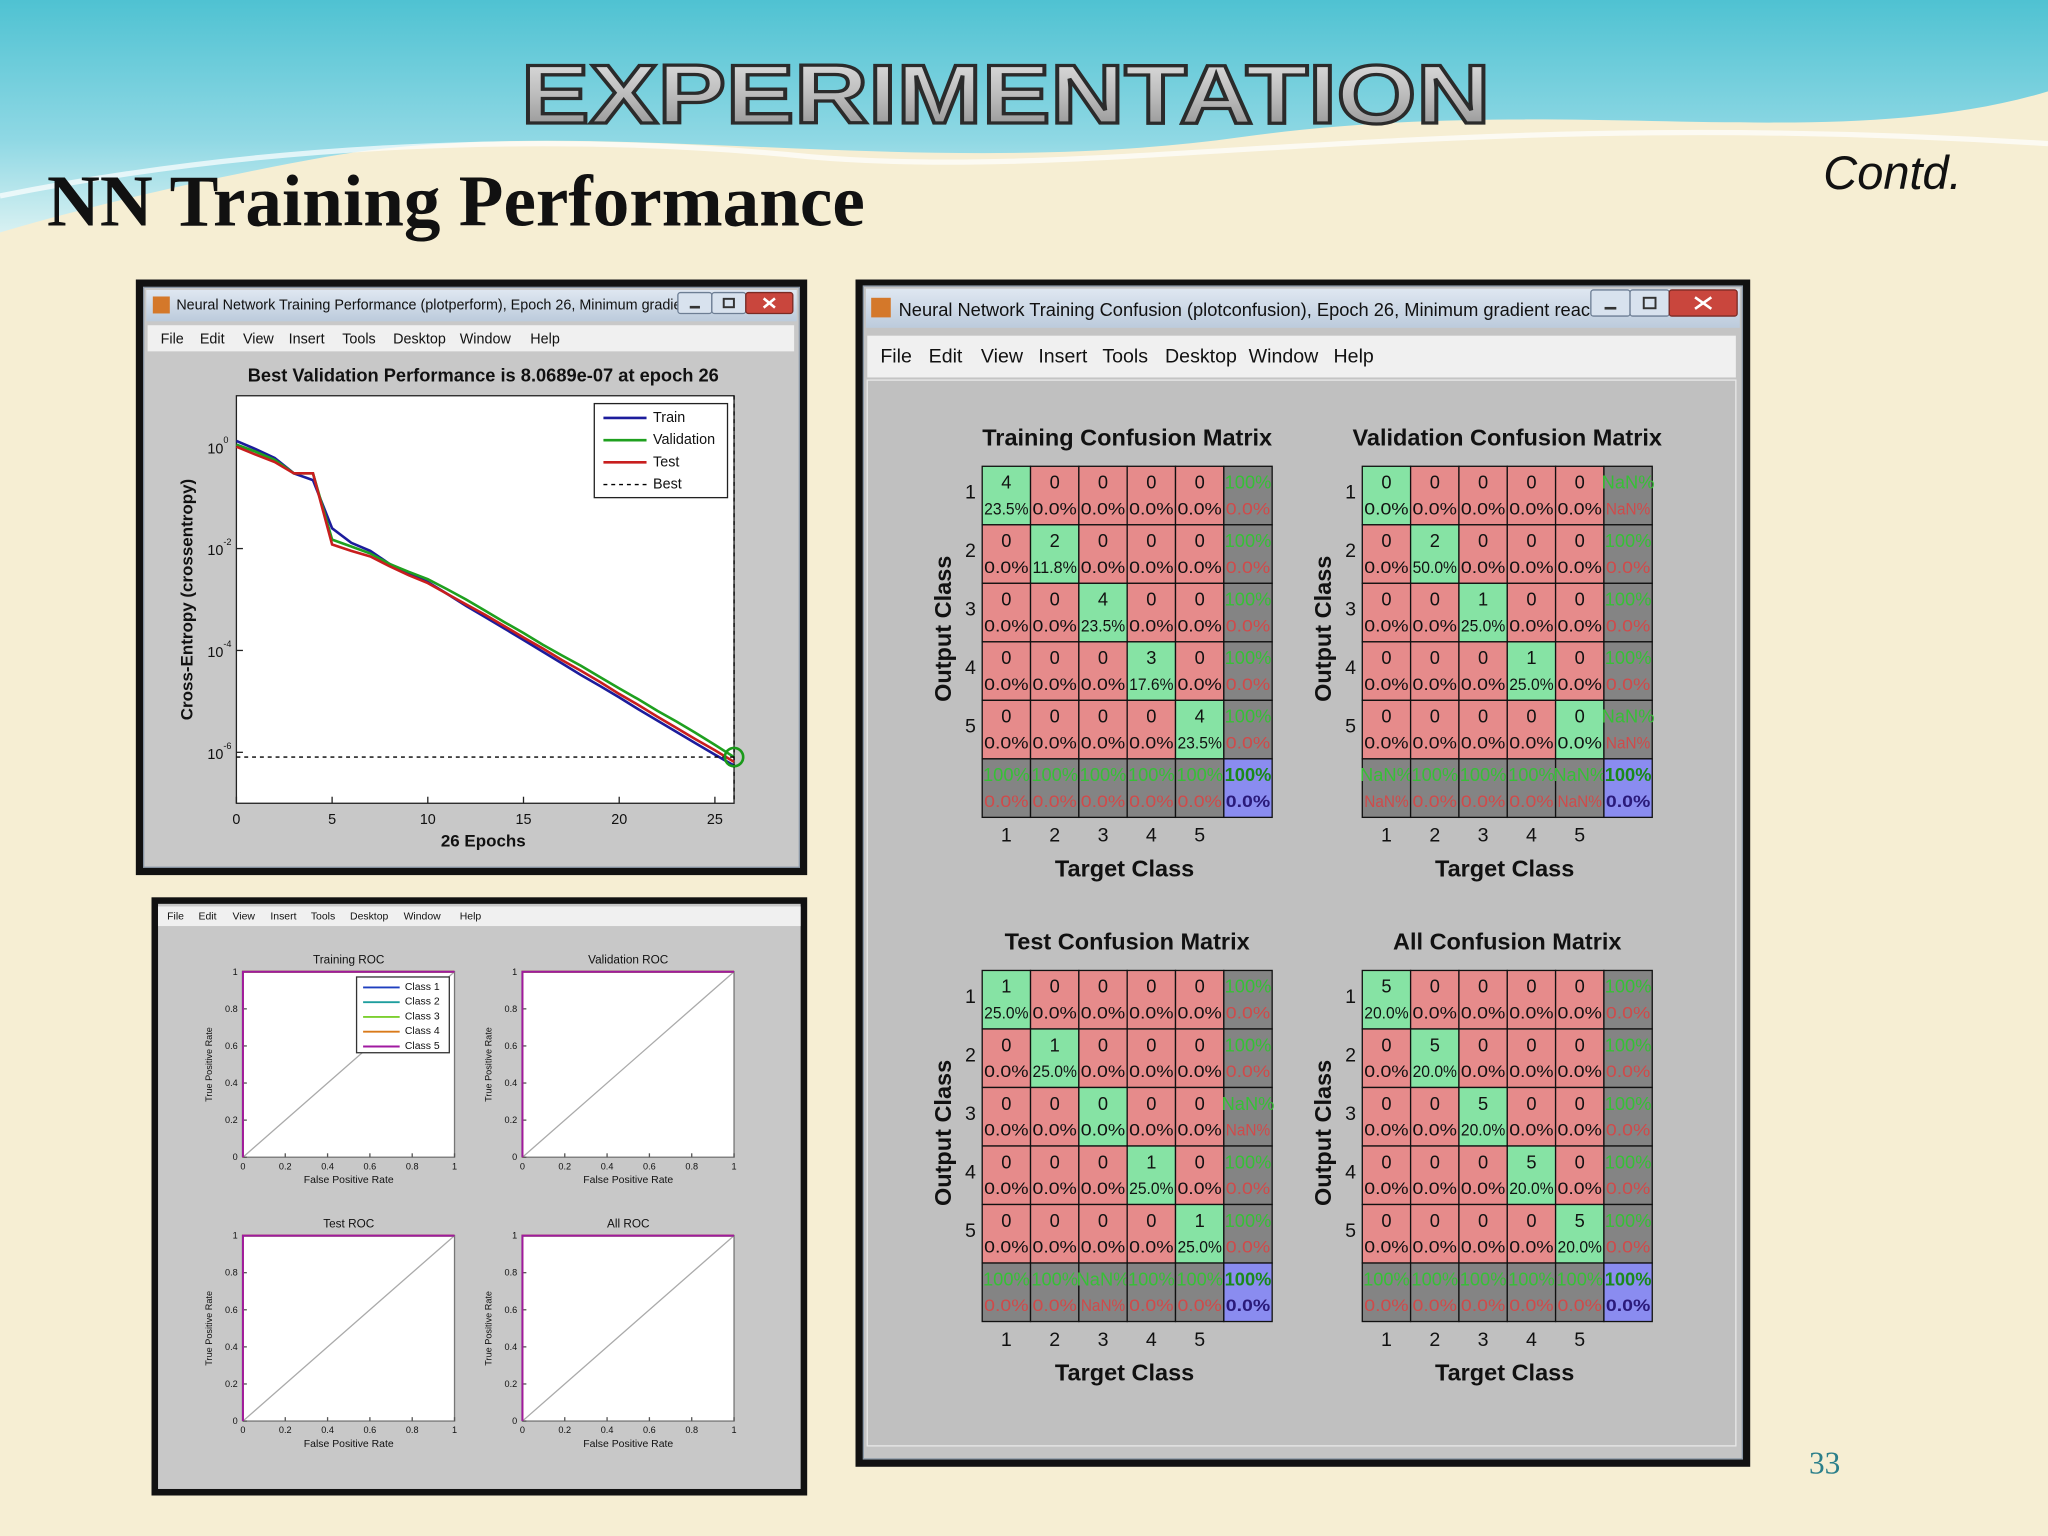 The height and width of the screenshot is (1536, 2048). Describe the element at coordinates (348, 1328) in the screenshot. I see `diagonal` at that location.